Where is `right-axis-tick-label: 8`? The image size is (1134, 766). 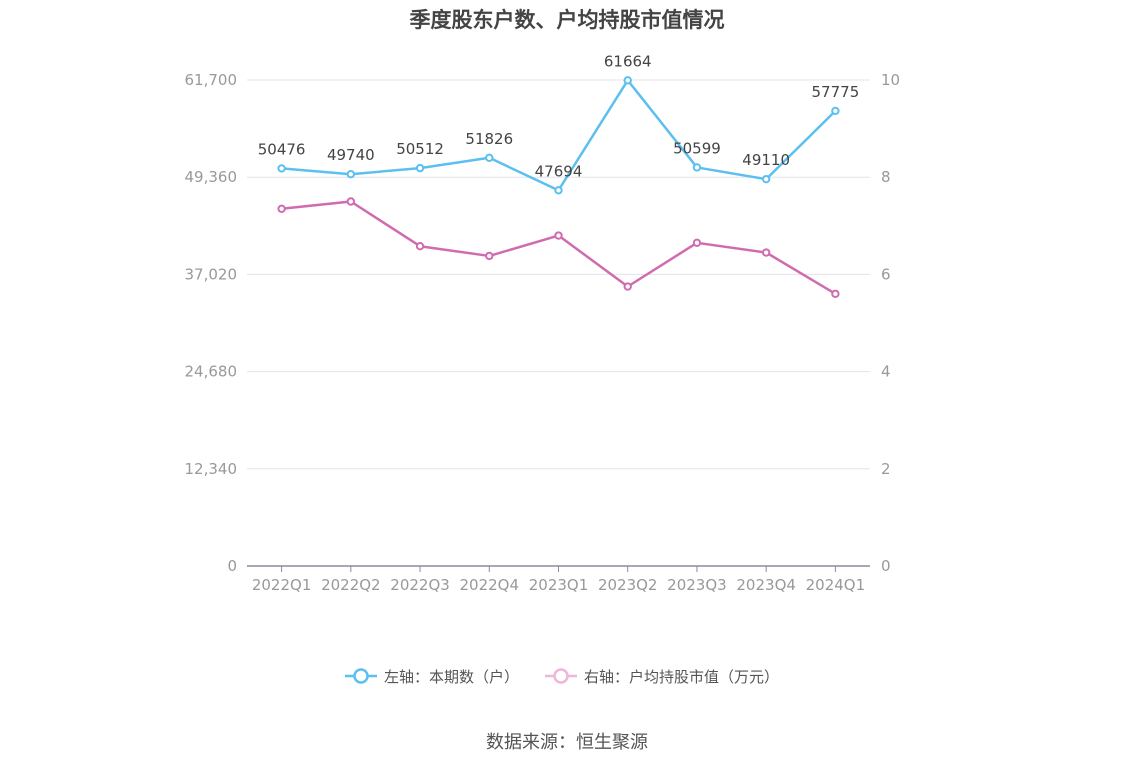 right-axis-tick-label: 8 is located at coordinates (886, 177).